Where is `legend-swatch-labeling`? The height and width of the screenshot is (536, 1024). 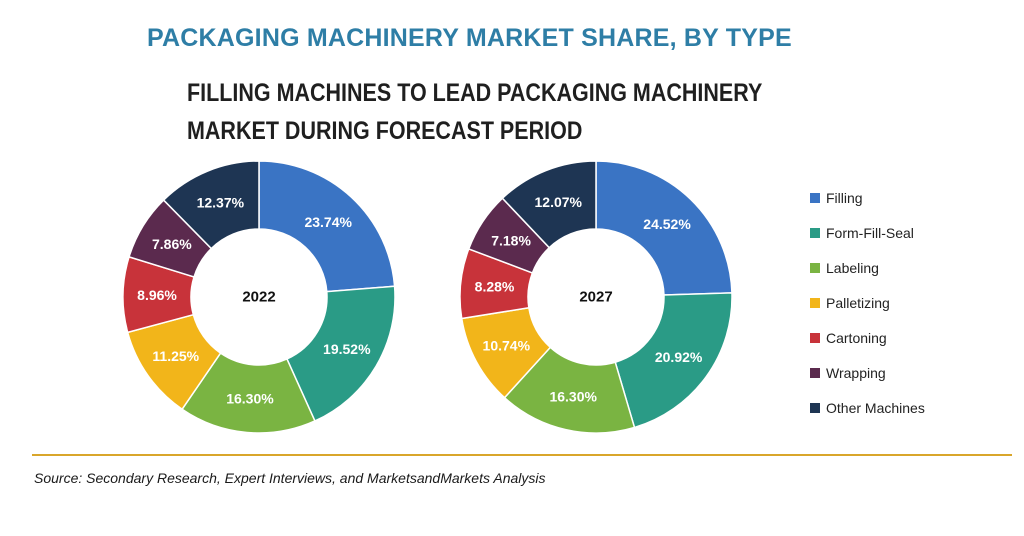 legend-swatch-labeling is located at coordinates (815, 267).